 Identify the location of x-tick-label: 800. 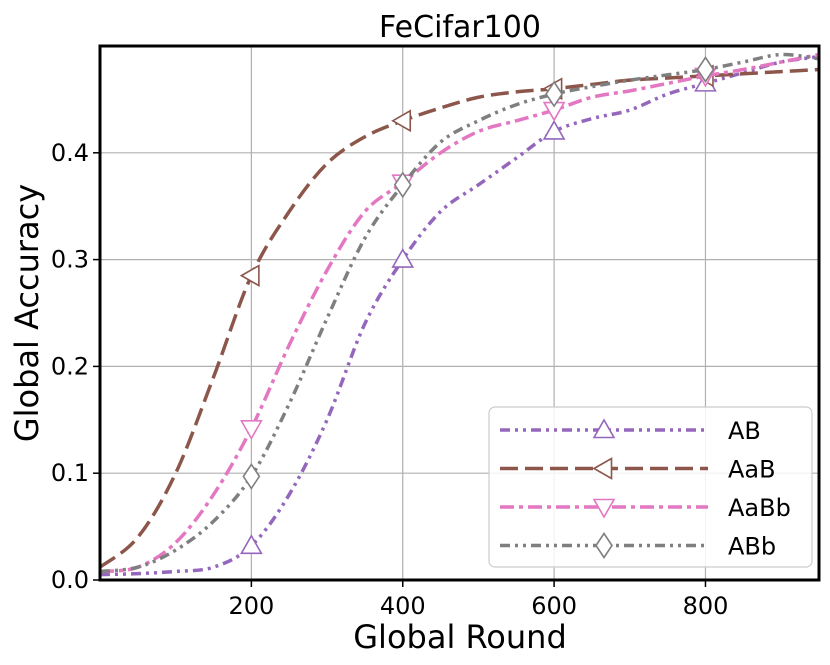
(706, 606).